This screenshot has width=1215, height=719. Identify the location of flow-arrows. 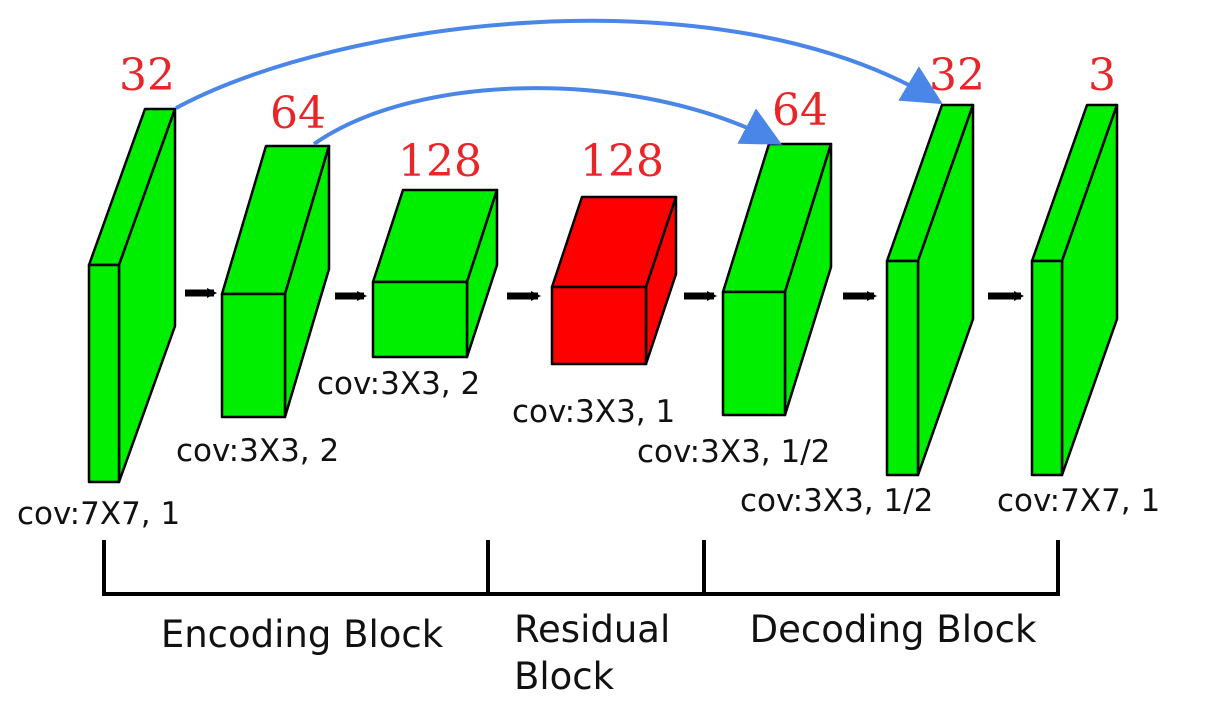
(604, 294).